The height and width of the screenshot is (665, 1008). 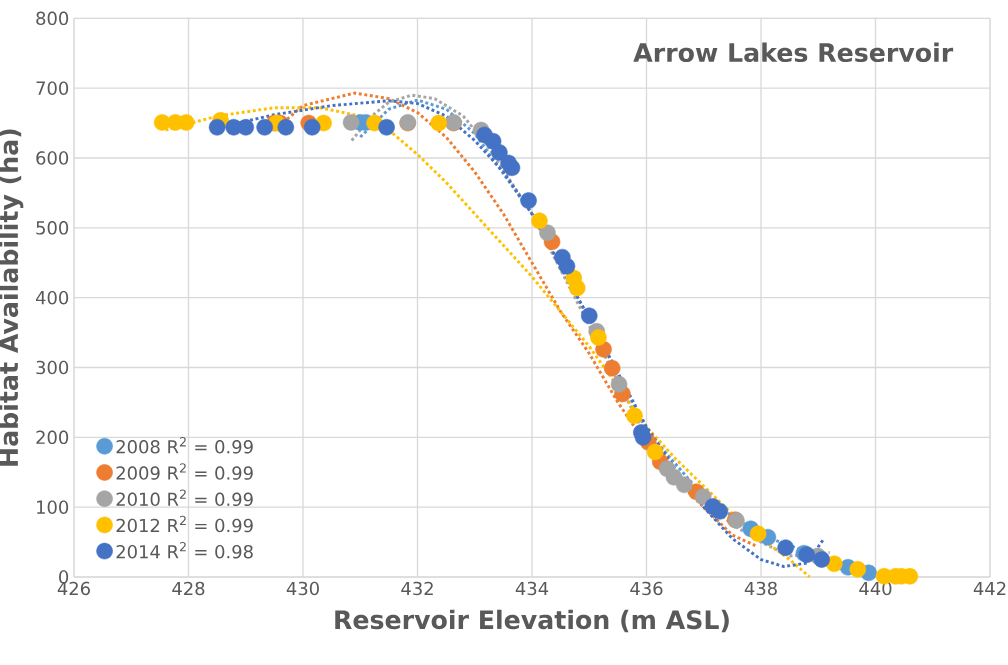 I want to click on legend-label: 2008 R$^{2}$ = 0.99, so click(x=184, y=445).